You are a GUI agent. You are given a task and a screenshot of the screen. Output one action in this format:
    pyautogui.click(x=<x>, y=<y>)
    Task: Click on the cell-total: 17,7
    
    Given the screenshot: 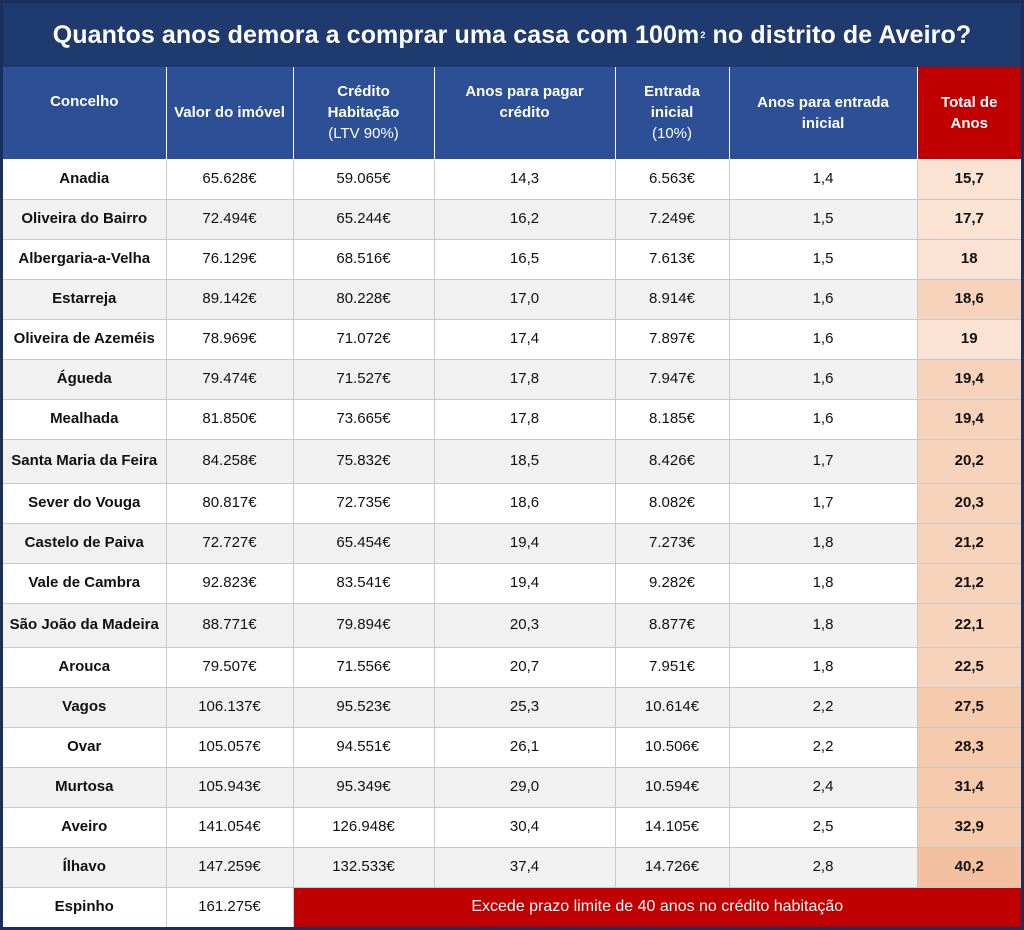 What is the action you would take?
    pyautogui.click(x=969, y=219)
    